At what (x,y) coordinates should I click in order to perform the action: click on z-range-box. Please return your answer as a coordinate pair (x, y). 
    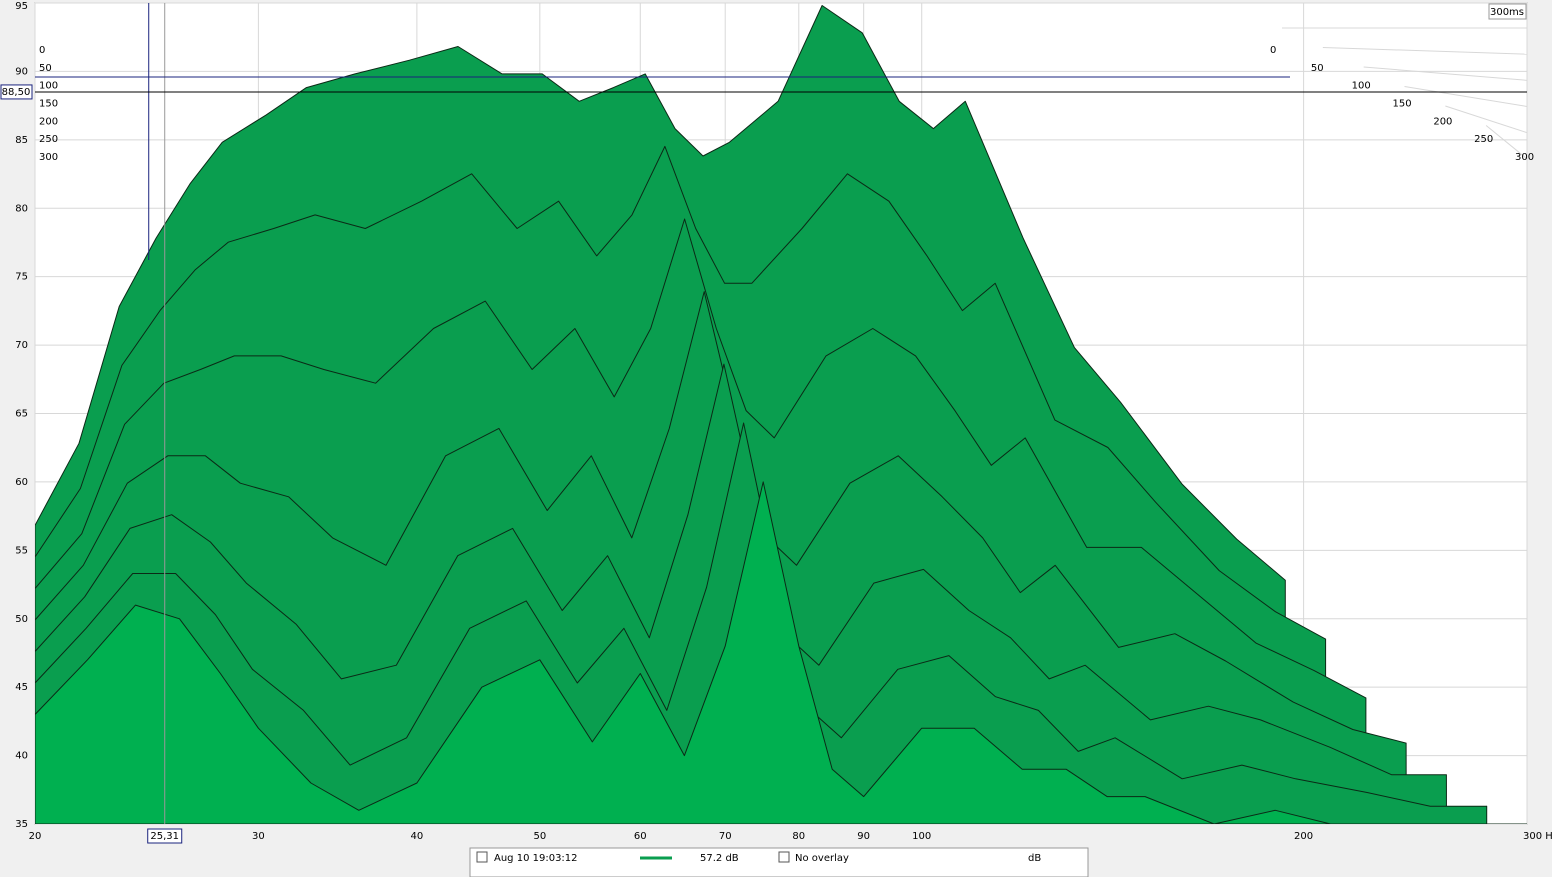
    Looking at the image, I should click on (1507, 11).